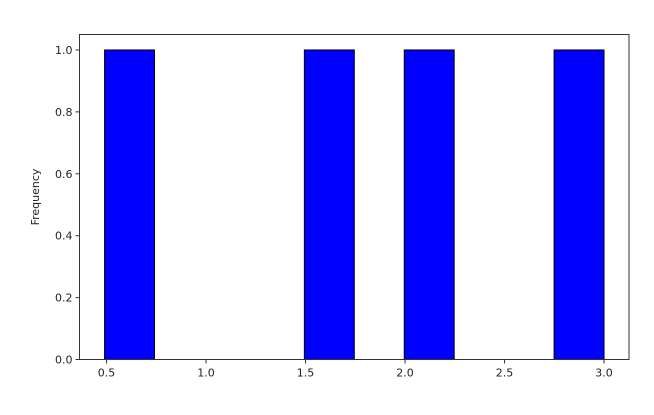 The height and width of the screenshot is (415, 654). I want to click on y-tick-label: 0.2, so click(64, 298).